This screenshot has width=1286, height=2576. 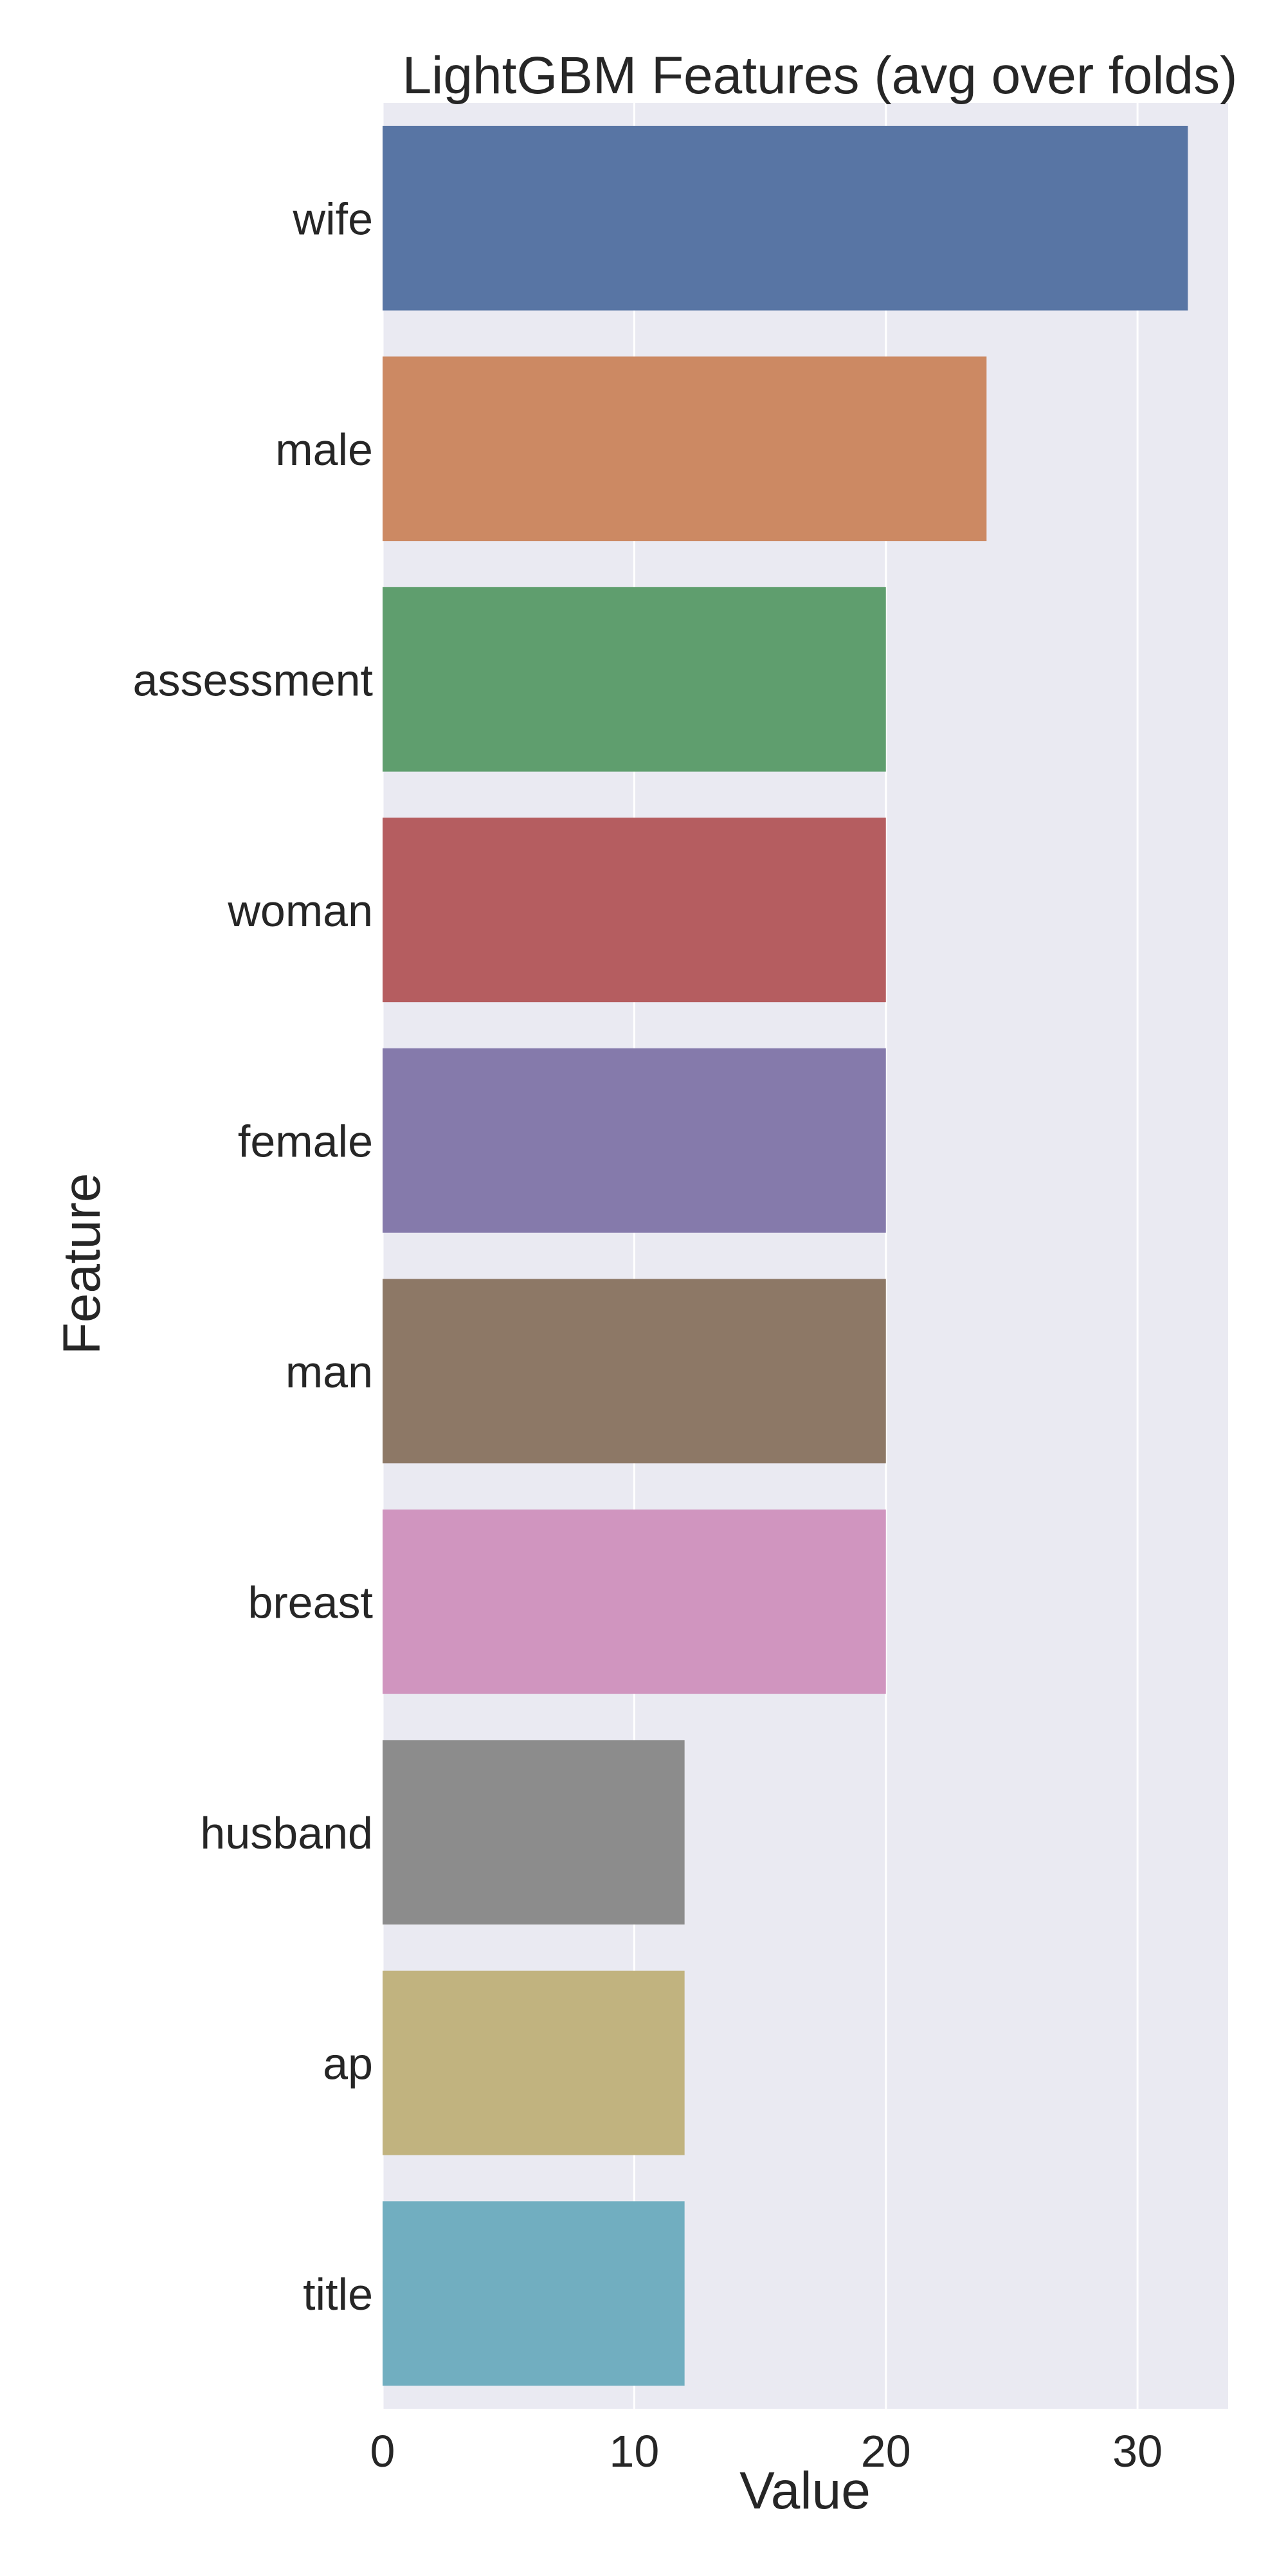 What do you see at coordinates (685, 449) in the screenshot?
I see `bar-male` at bounding box center [685, 449].